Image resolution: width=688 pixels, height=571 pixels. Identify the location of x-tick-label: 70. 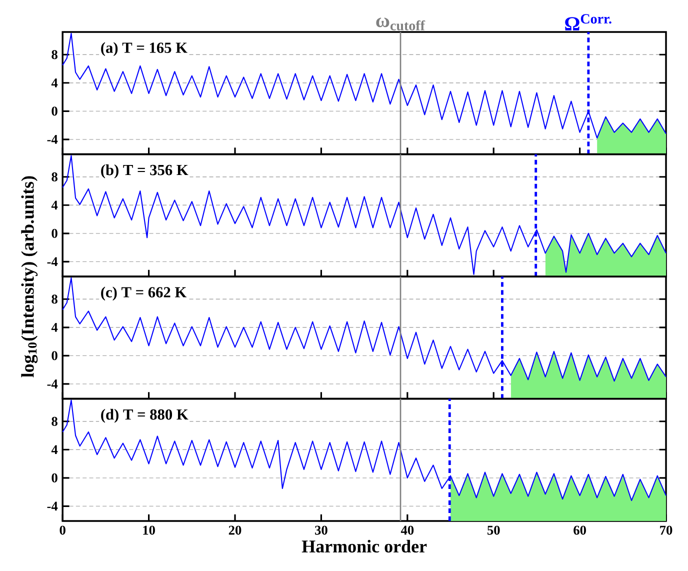
(666, 530).